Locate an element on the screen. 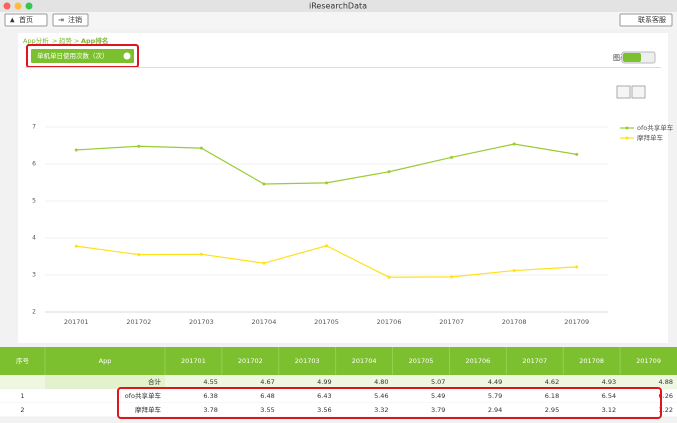  toolbar is located at coordinates (338, 20).